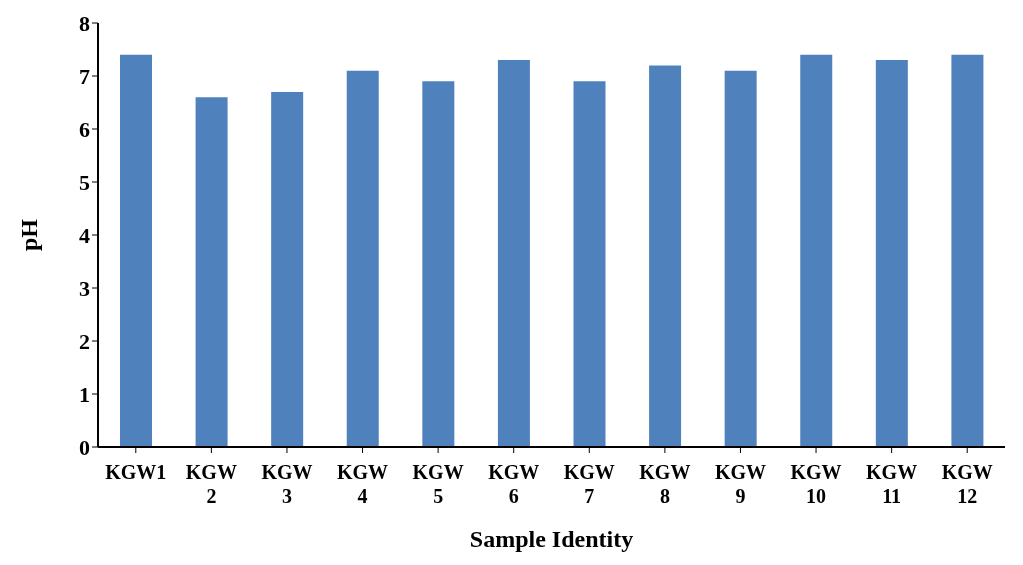  What do you see at coordinates (136, 472) in the screenshot?
I see `x-tick-label: KGW1` at bounding box center [136, 472].